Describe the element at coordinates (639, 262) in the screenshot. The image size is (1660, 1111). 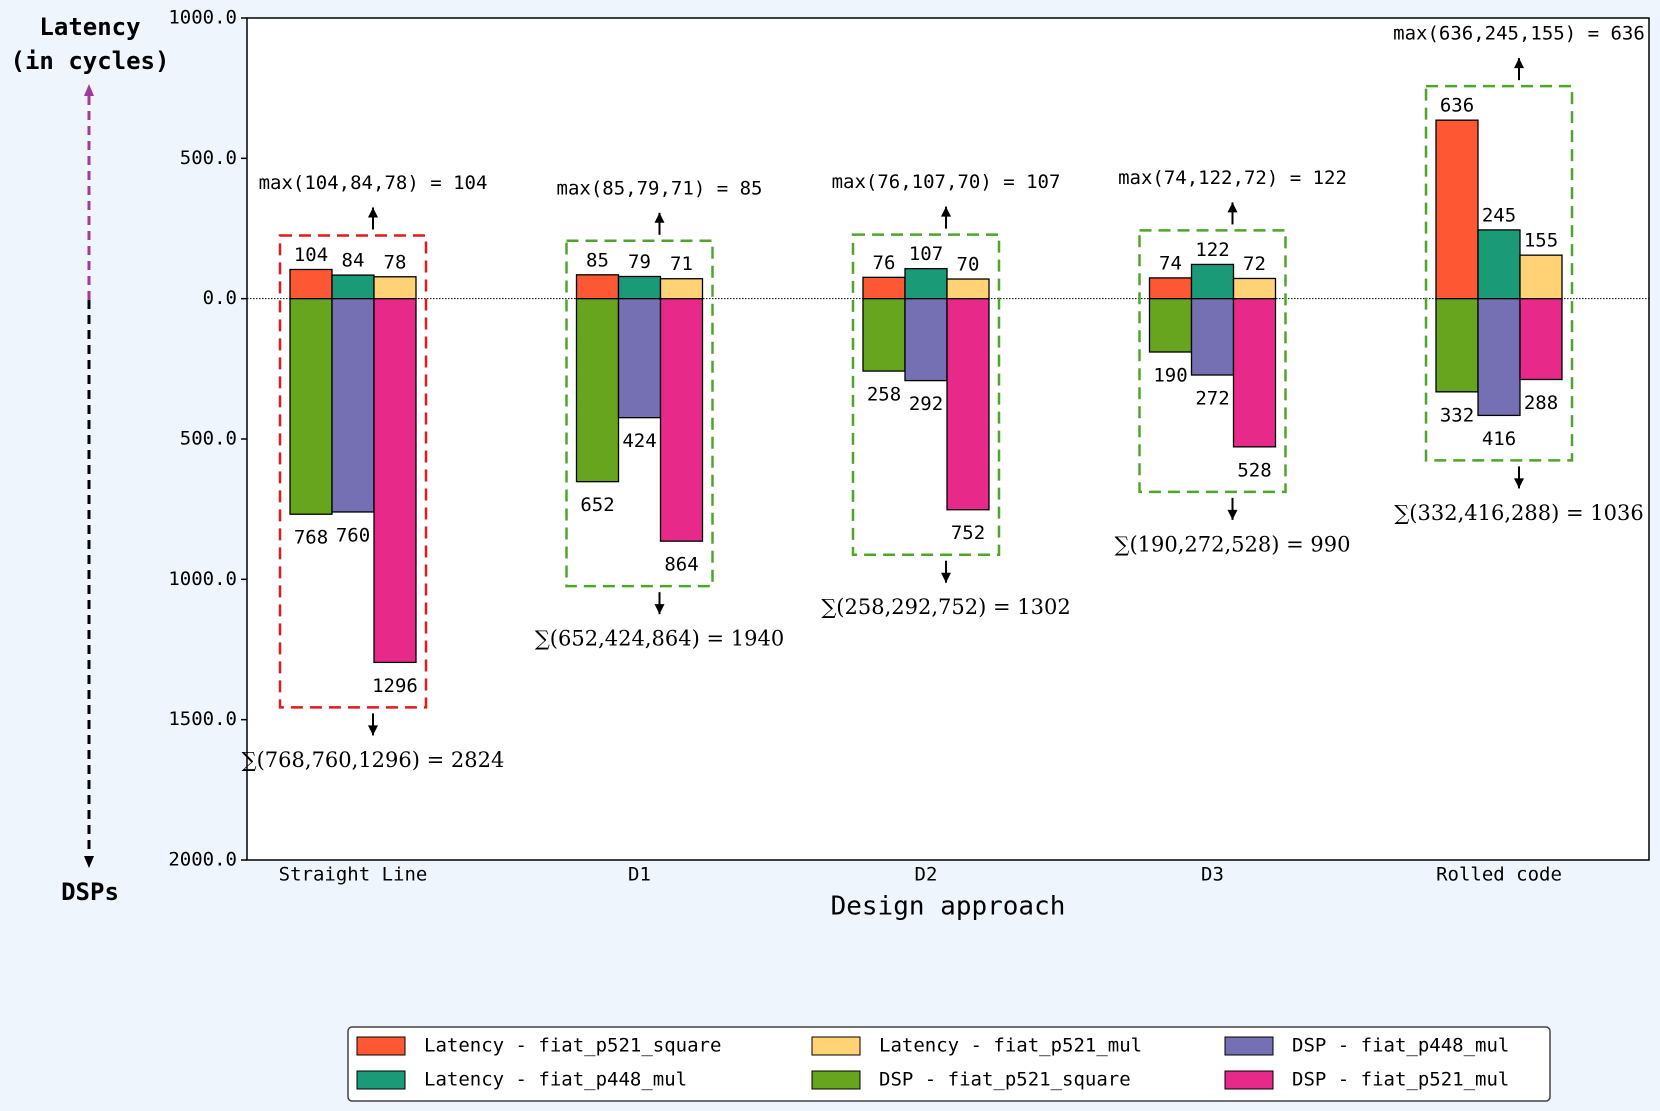
I see `value-label: 79` at that location.